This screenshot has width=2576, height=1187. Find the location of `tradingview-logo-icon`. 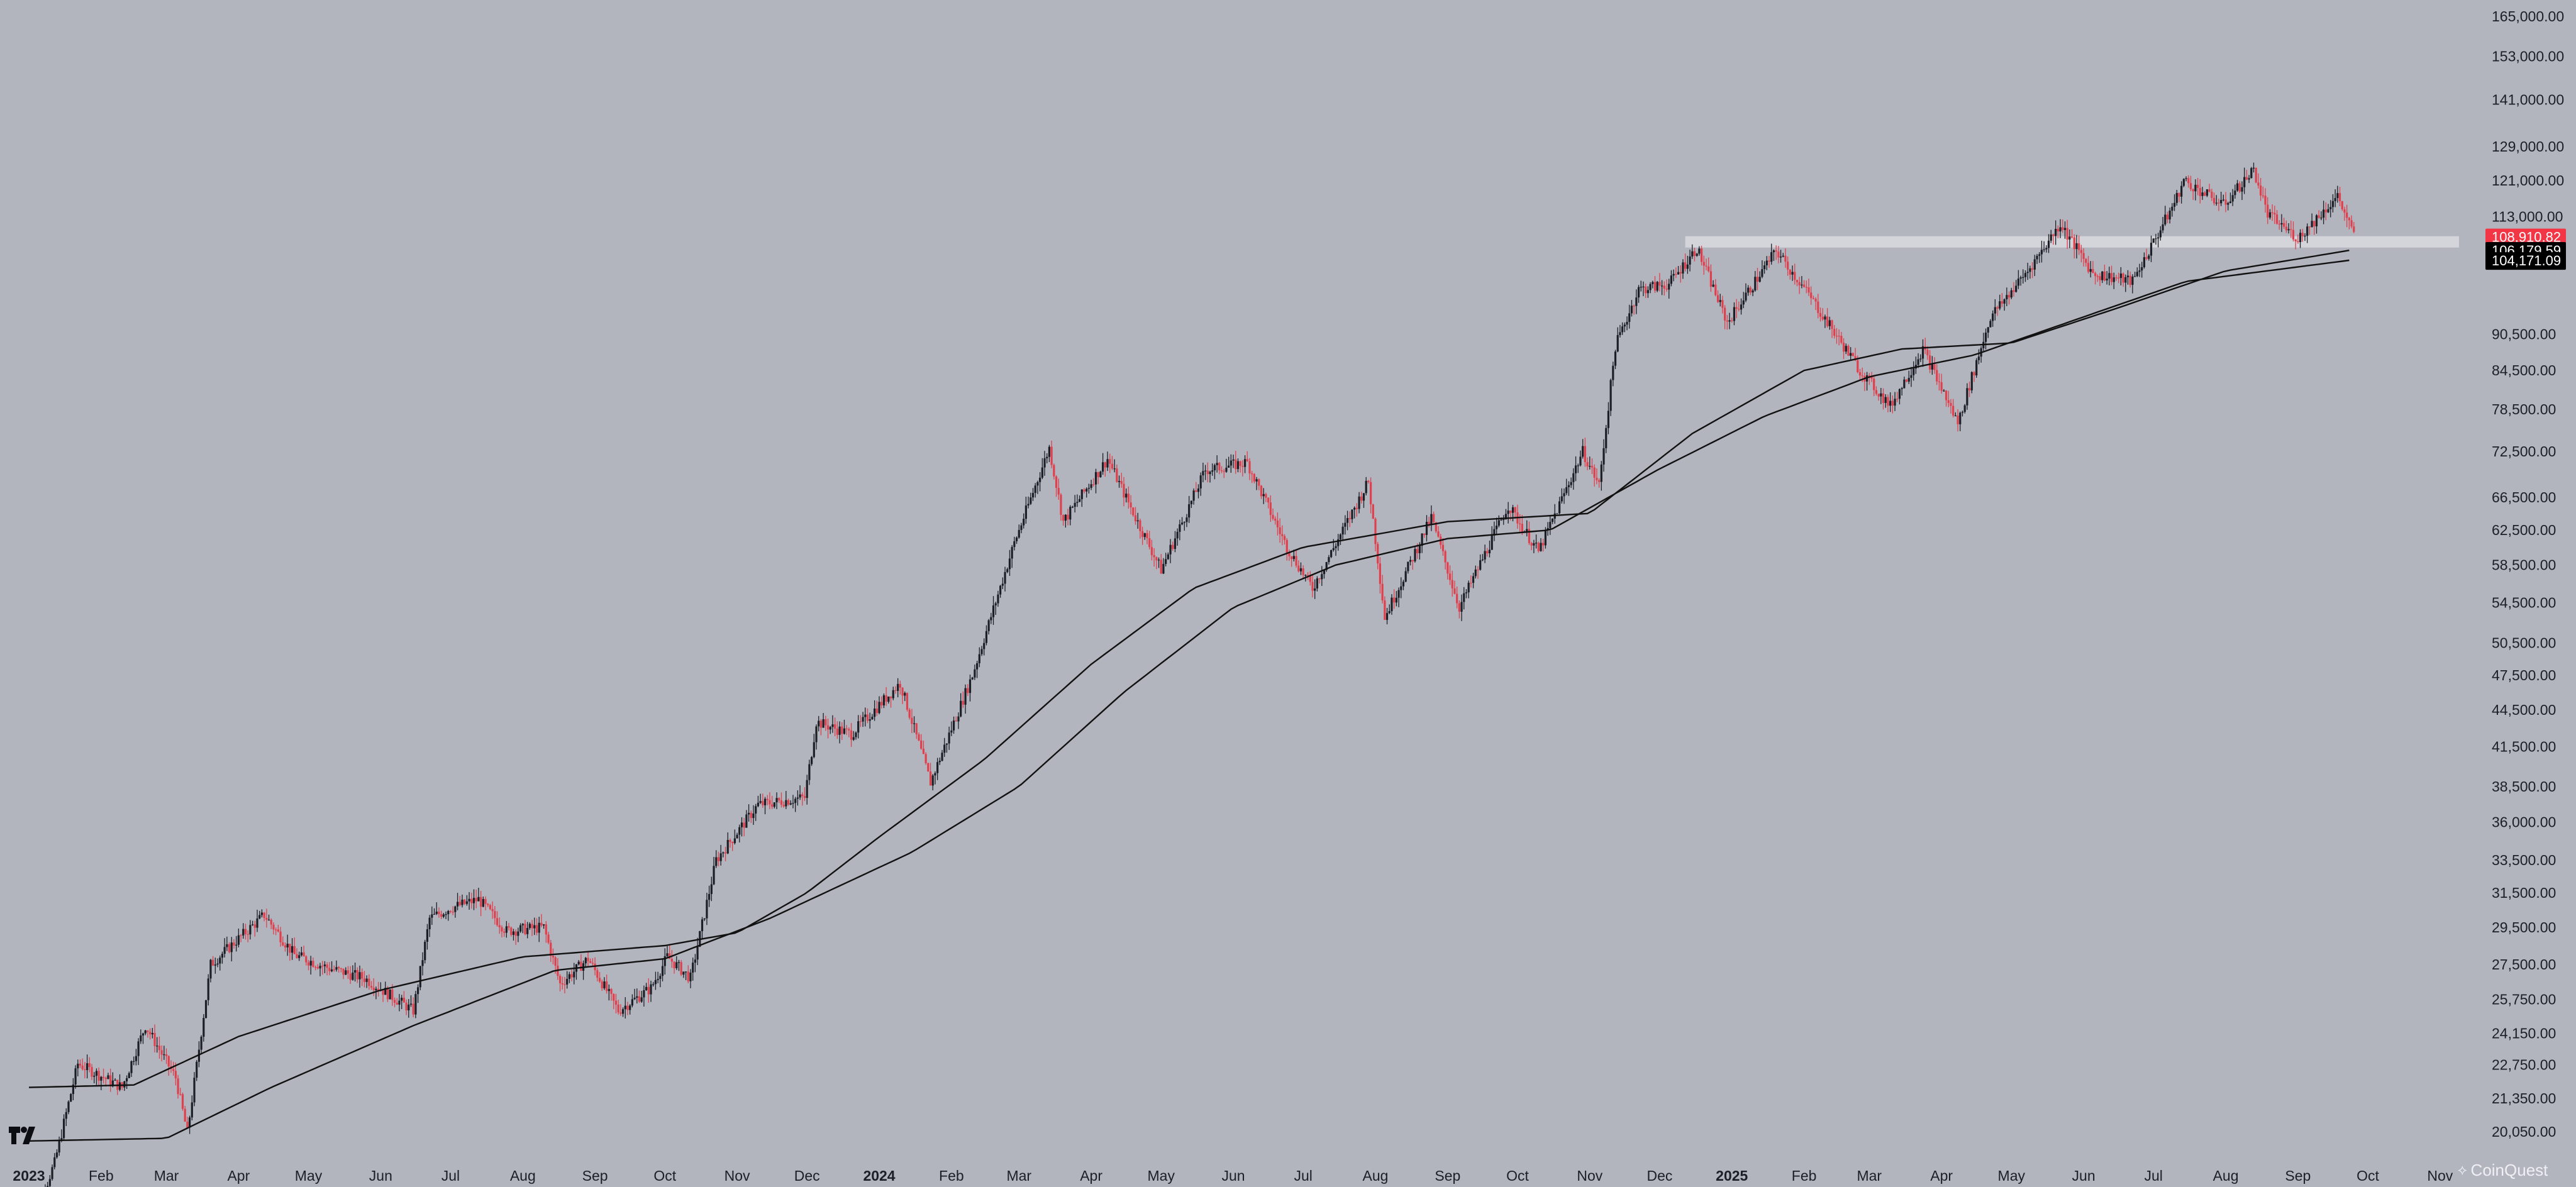

tradingview-logo-icon is located at coordinates (25, 1135).